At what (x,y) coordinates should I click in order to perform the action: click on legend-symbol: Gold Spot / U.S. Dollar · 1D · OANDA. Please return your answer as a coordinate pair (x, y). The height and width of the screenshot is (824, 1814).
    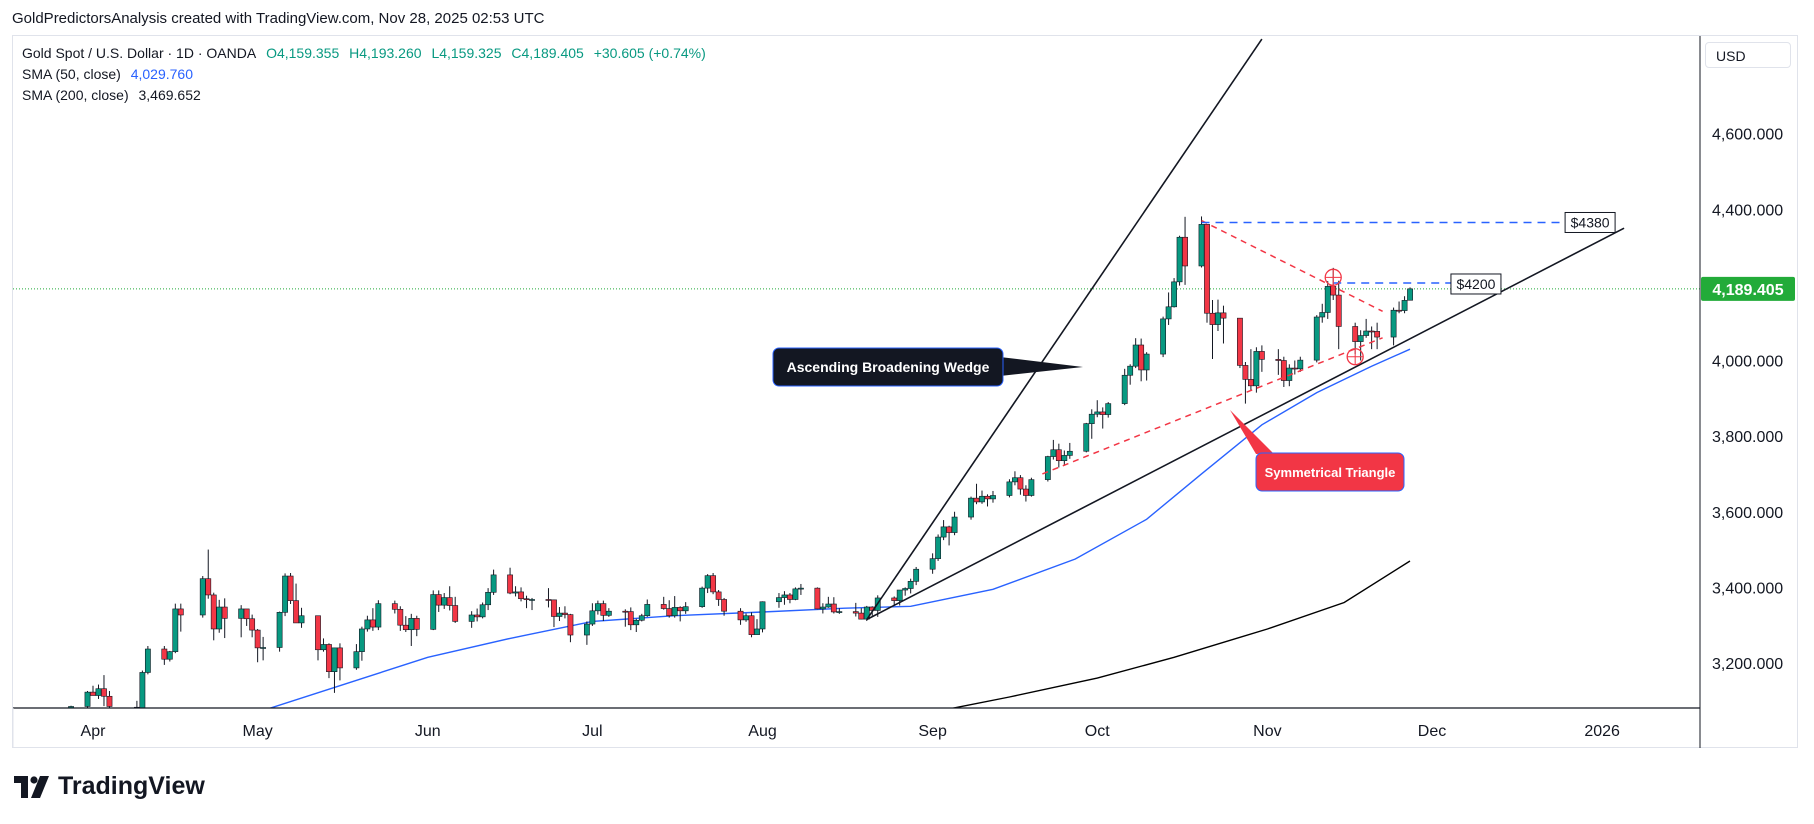
    Looking at the image, I should click on (139, 53).